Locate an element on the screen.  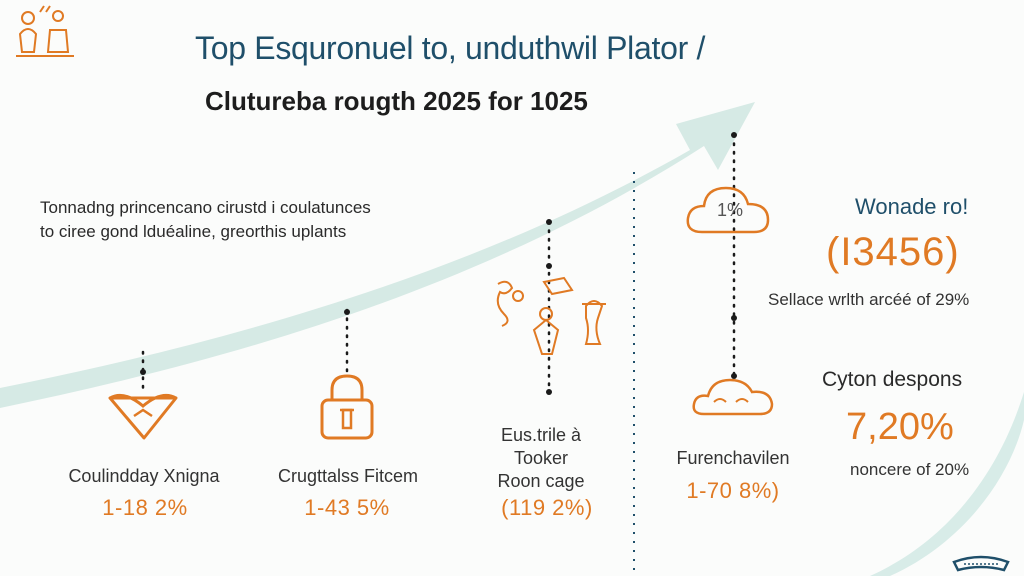
device-icon is located at coordinates (981, 563).